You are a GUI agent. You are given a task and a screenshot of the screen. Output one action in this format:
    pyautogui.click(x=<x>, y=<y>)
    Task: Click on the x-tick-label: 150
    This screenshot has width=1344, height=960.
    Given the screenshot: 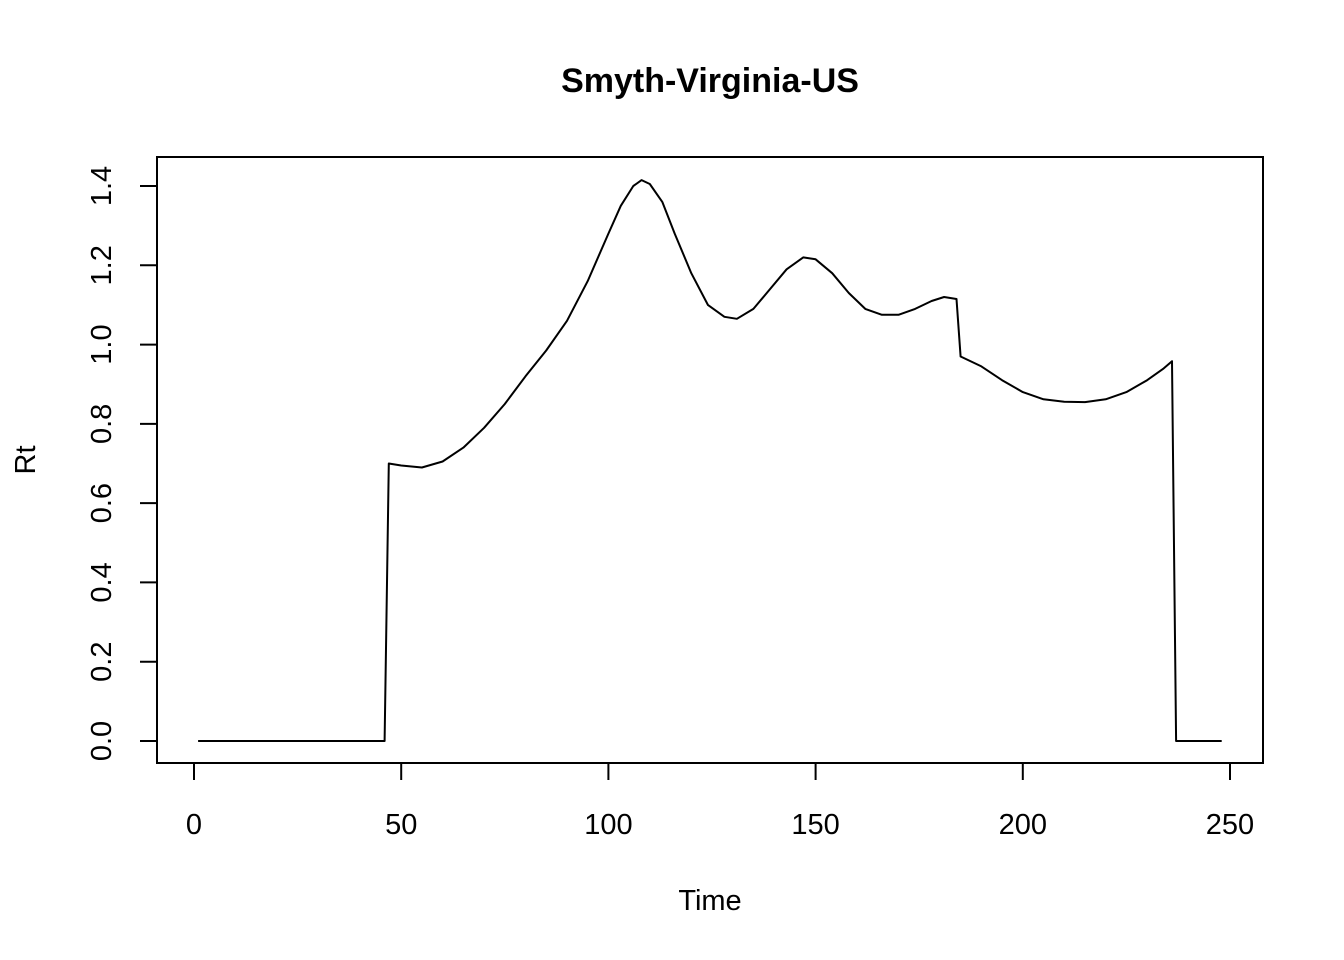 What is the action you would take?
    pyautogui.click(x=815, y=825)
    